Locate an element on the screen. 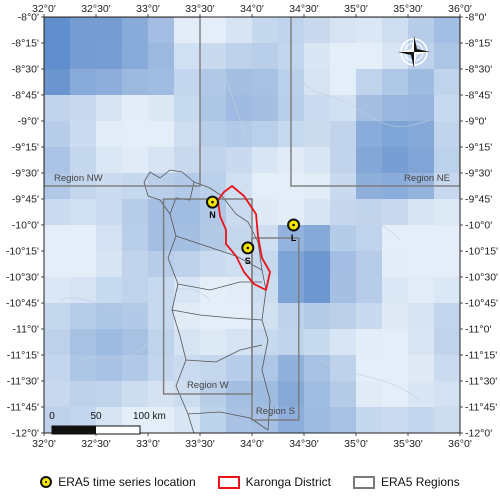 This screenshot has width=500, height=497. y-tick-label-left: -10°0' is located at coordinates (25, 226).